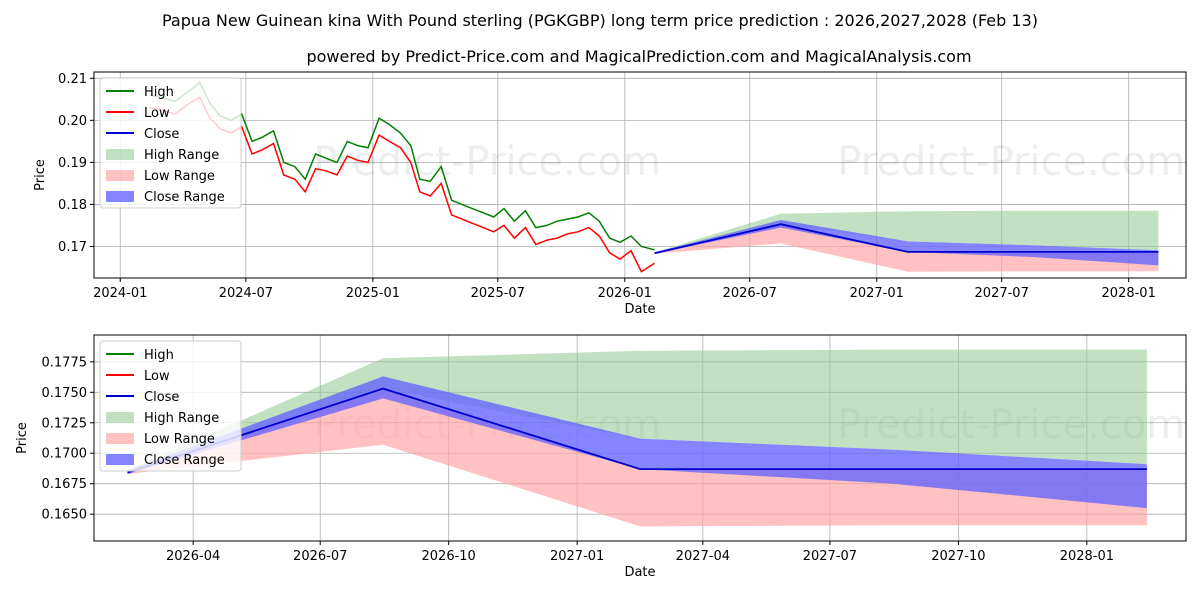 Image resolution: width=1200 pixels, height=600 pixels. I want to click on history-y-tick-label: 0.20, so click(72, 121).